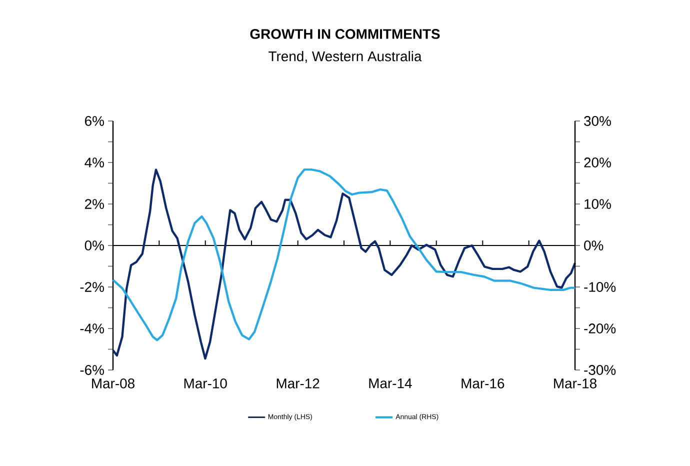 The image size is (690, 466). I want to click on y2-tick-label: 20%, so click(597, 163).